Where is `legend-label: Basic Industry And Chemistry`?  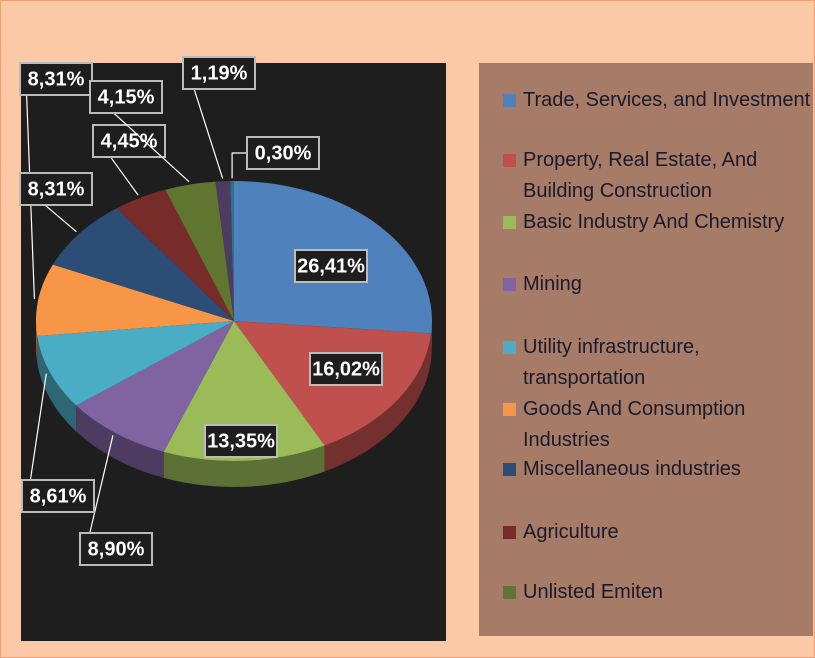
legend-label: Basic Industry And Chemistry is located at coordinates (654, 222).